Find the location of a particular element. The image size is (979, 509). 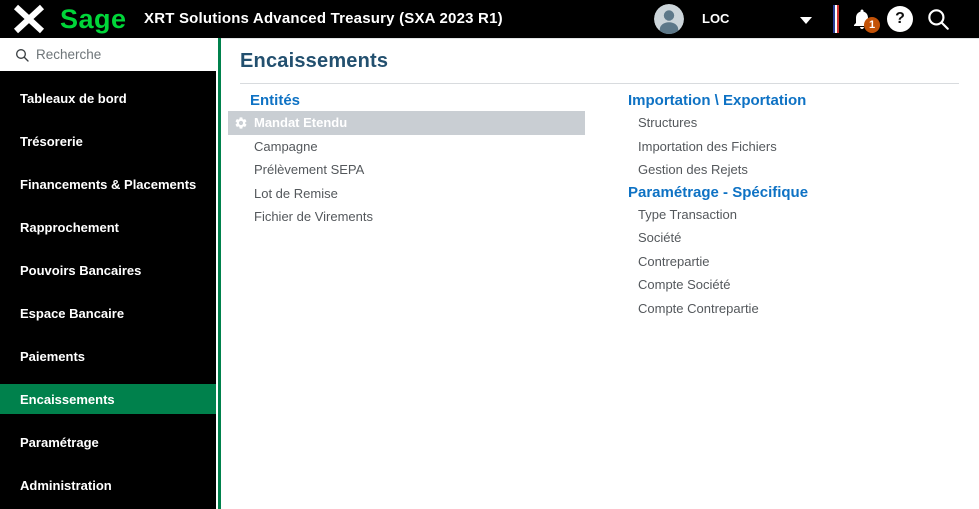

sidebar-item-label: Paramétrage is located at coordinates (59, 442).